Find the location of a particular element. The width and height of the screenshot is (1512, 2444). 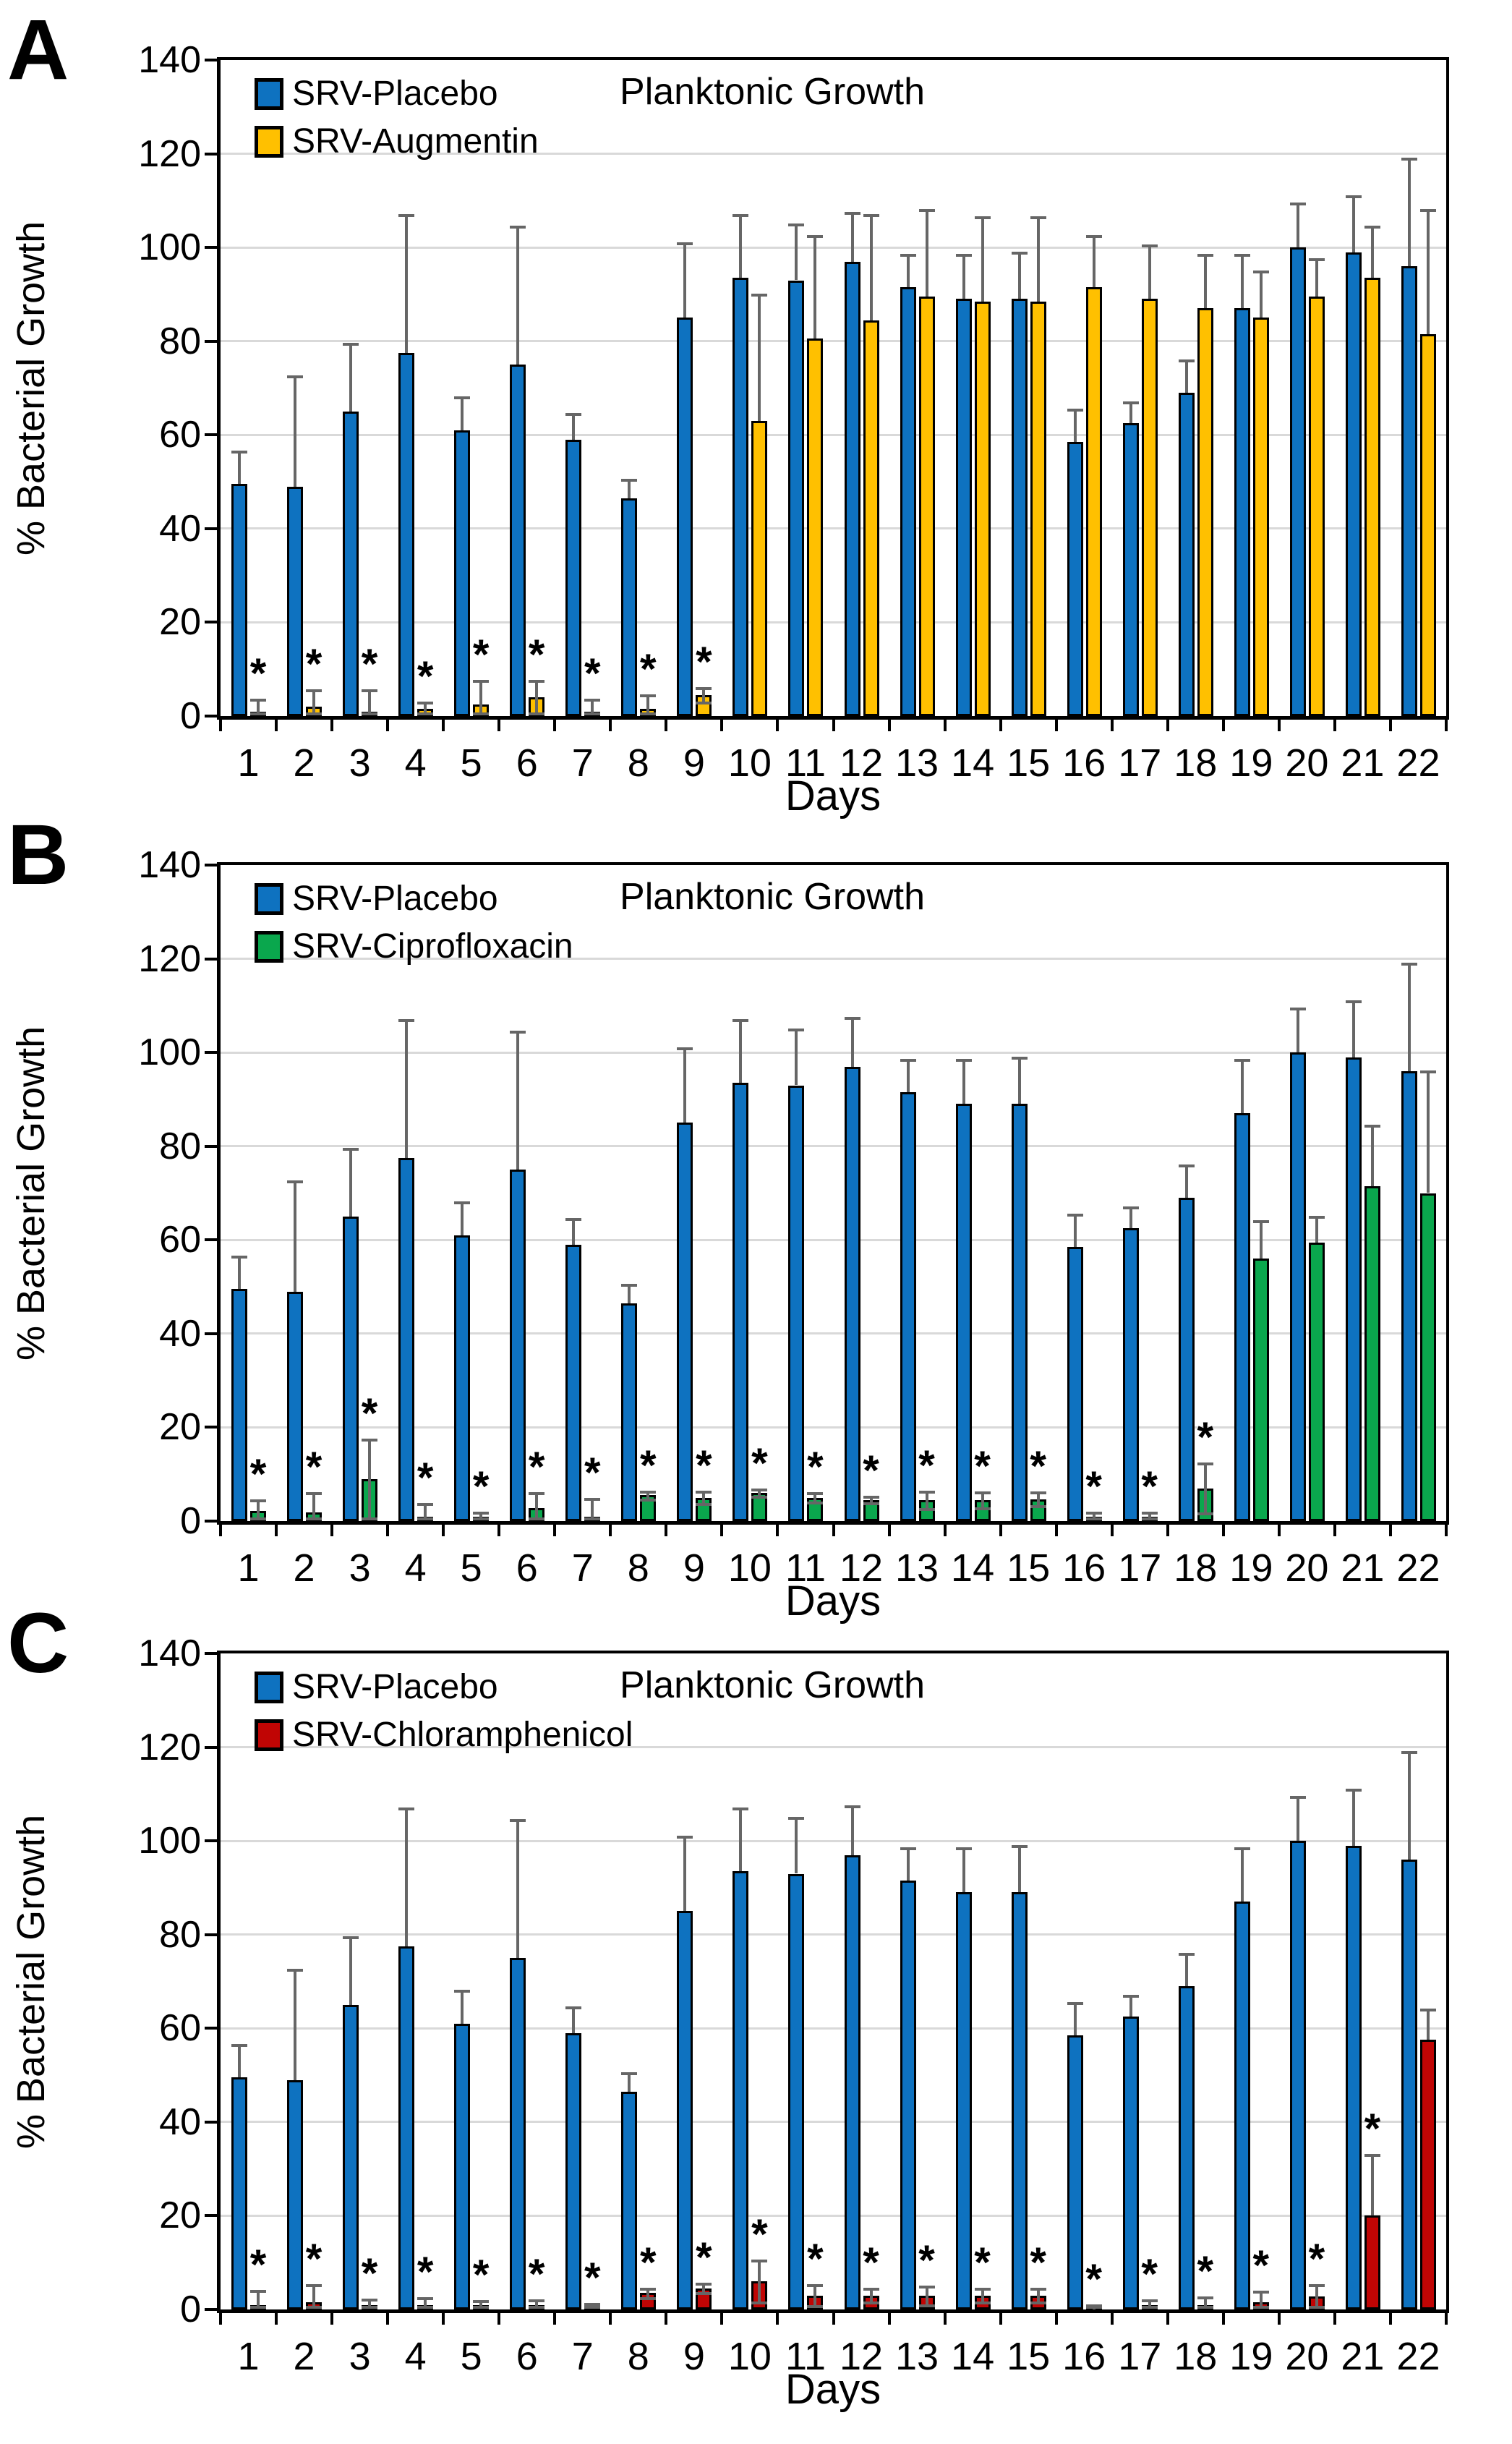

y-tick-label: 60 is located at coordinates (180, 2028).